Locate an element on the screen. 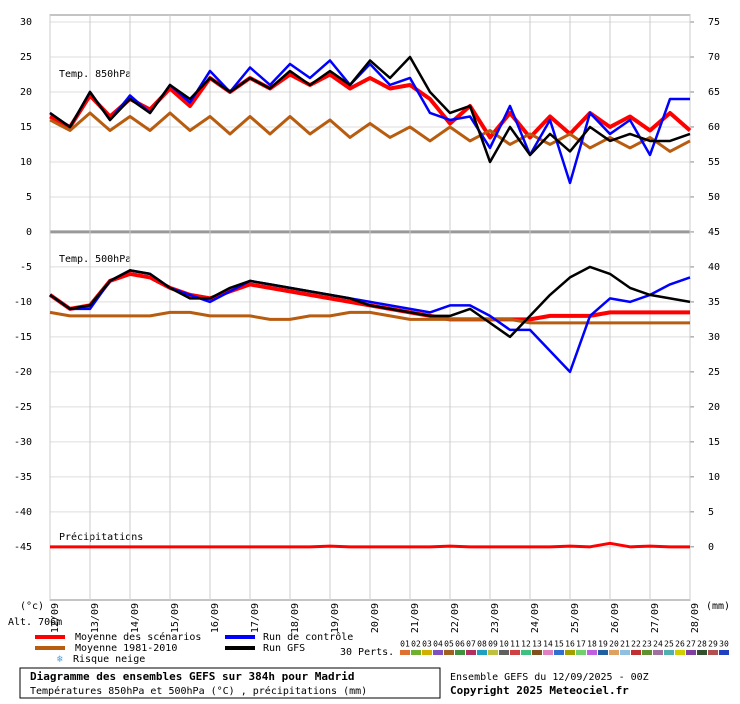  x-tick-label: 18/09 is located at coordinates (295, 618).